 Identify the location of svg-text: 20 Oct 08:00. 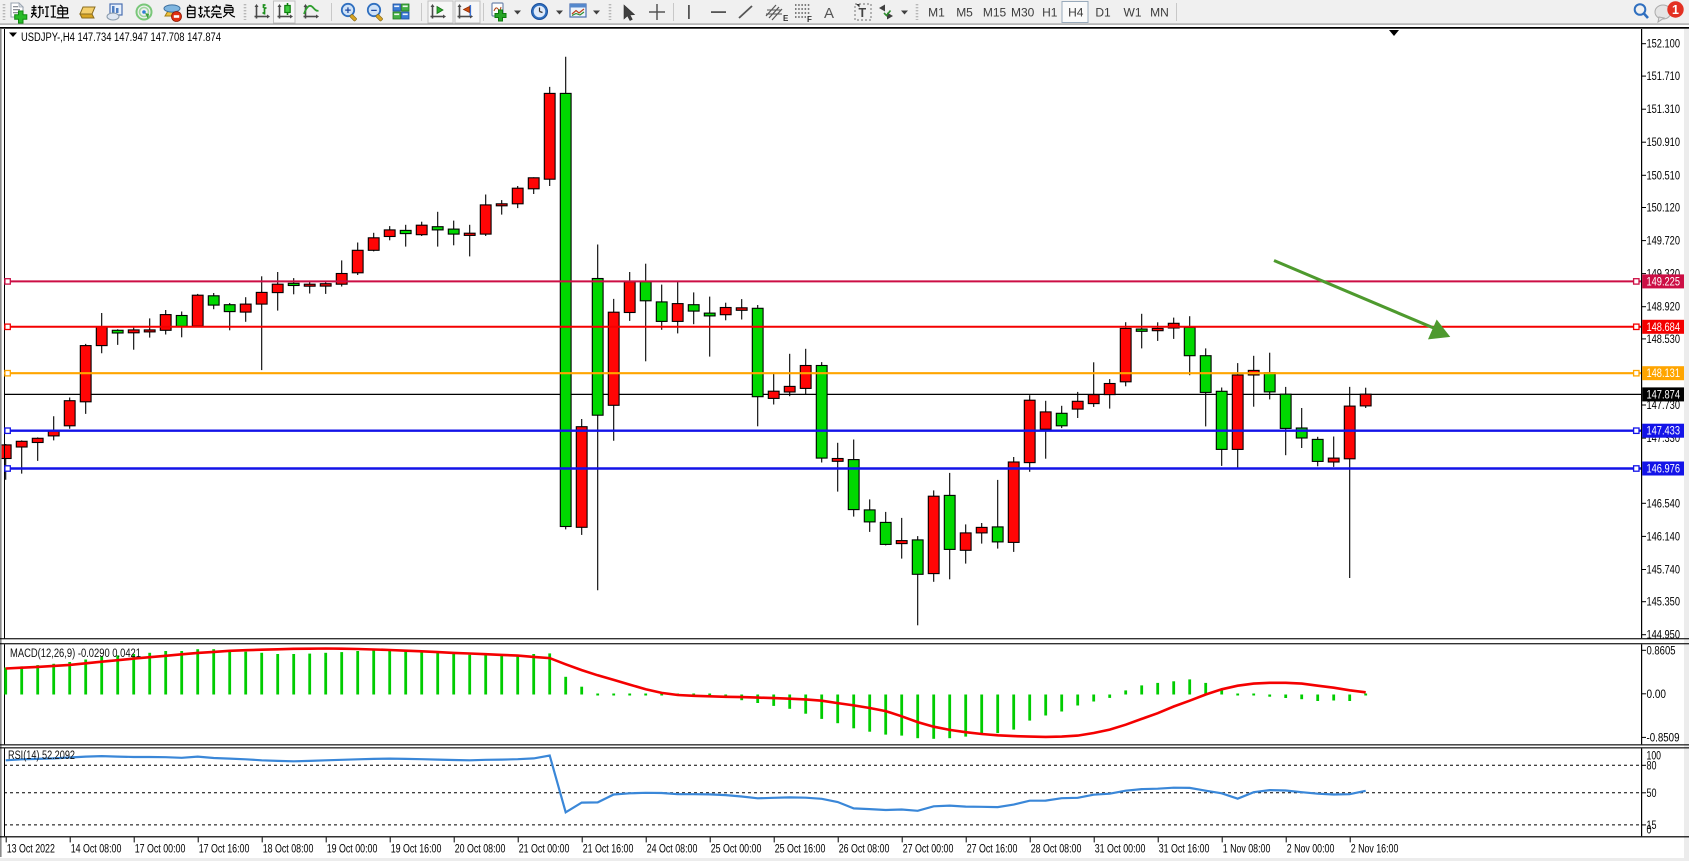
(480, 850).